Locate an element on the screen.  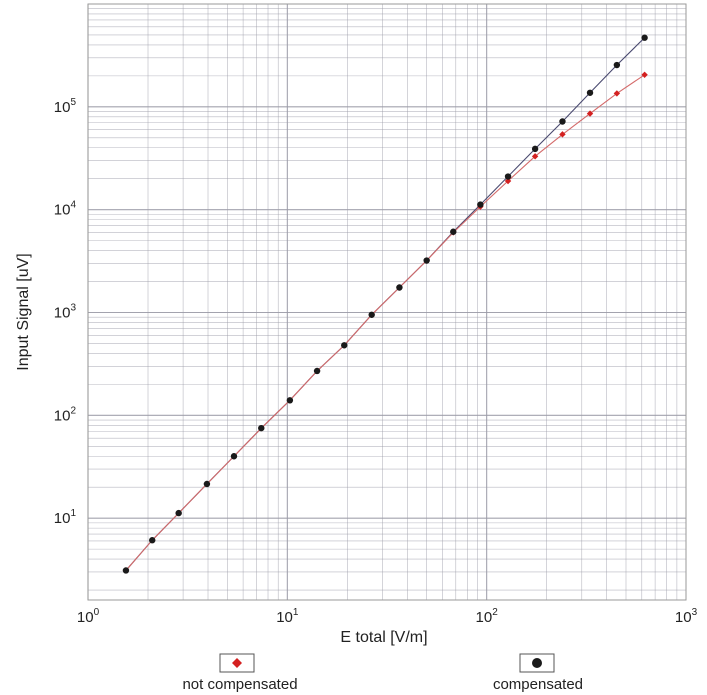
legend-label: compensated is located at coordinates (538, 684).